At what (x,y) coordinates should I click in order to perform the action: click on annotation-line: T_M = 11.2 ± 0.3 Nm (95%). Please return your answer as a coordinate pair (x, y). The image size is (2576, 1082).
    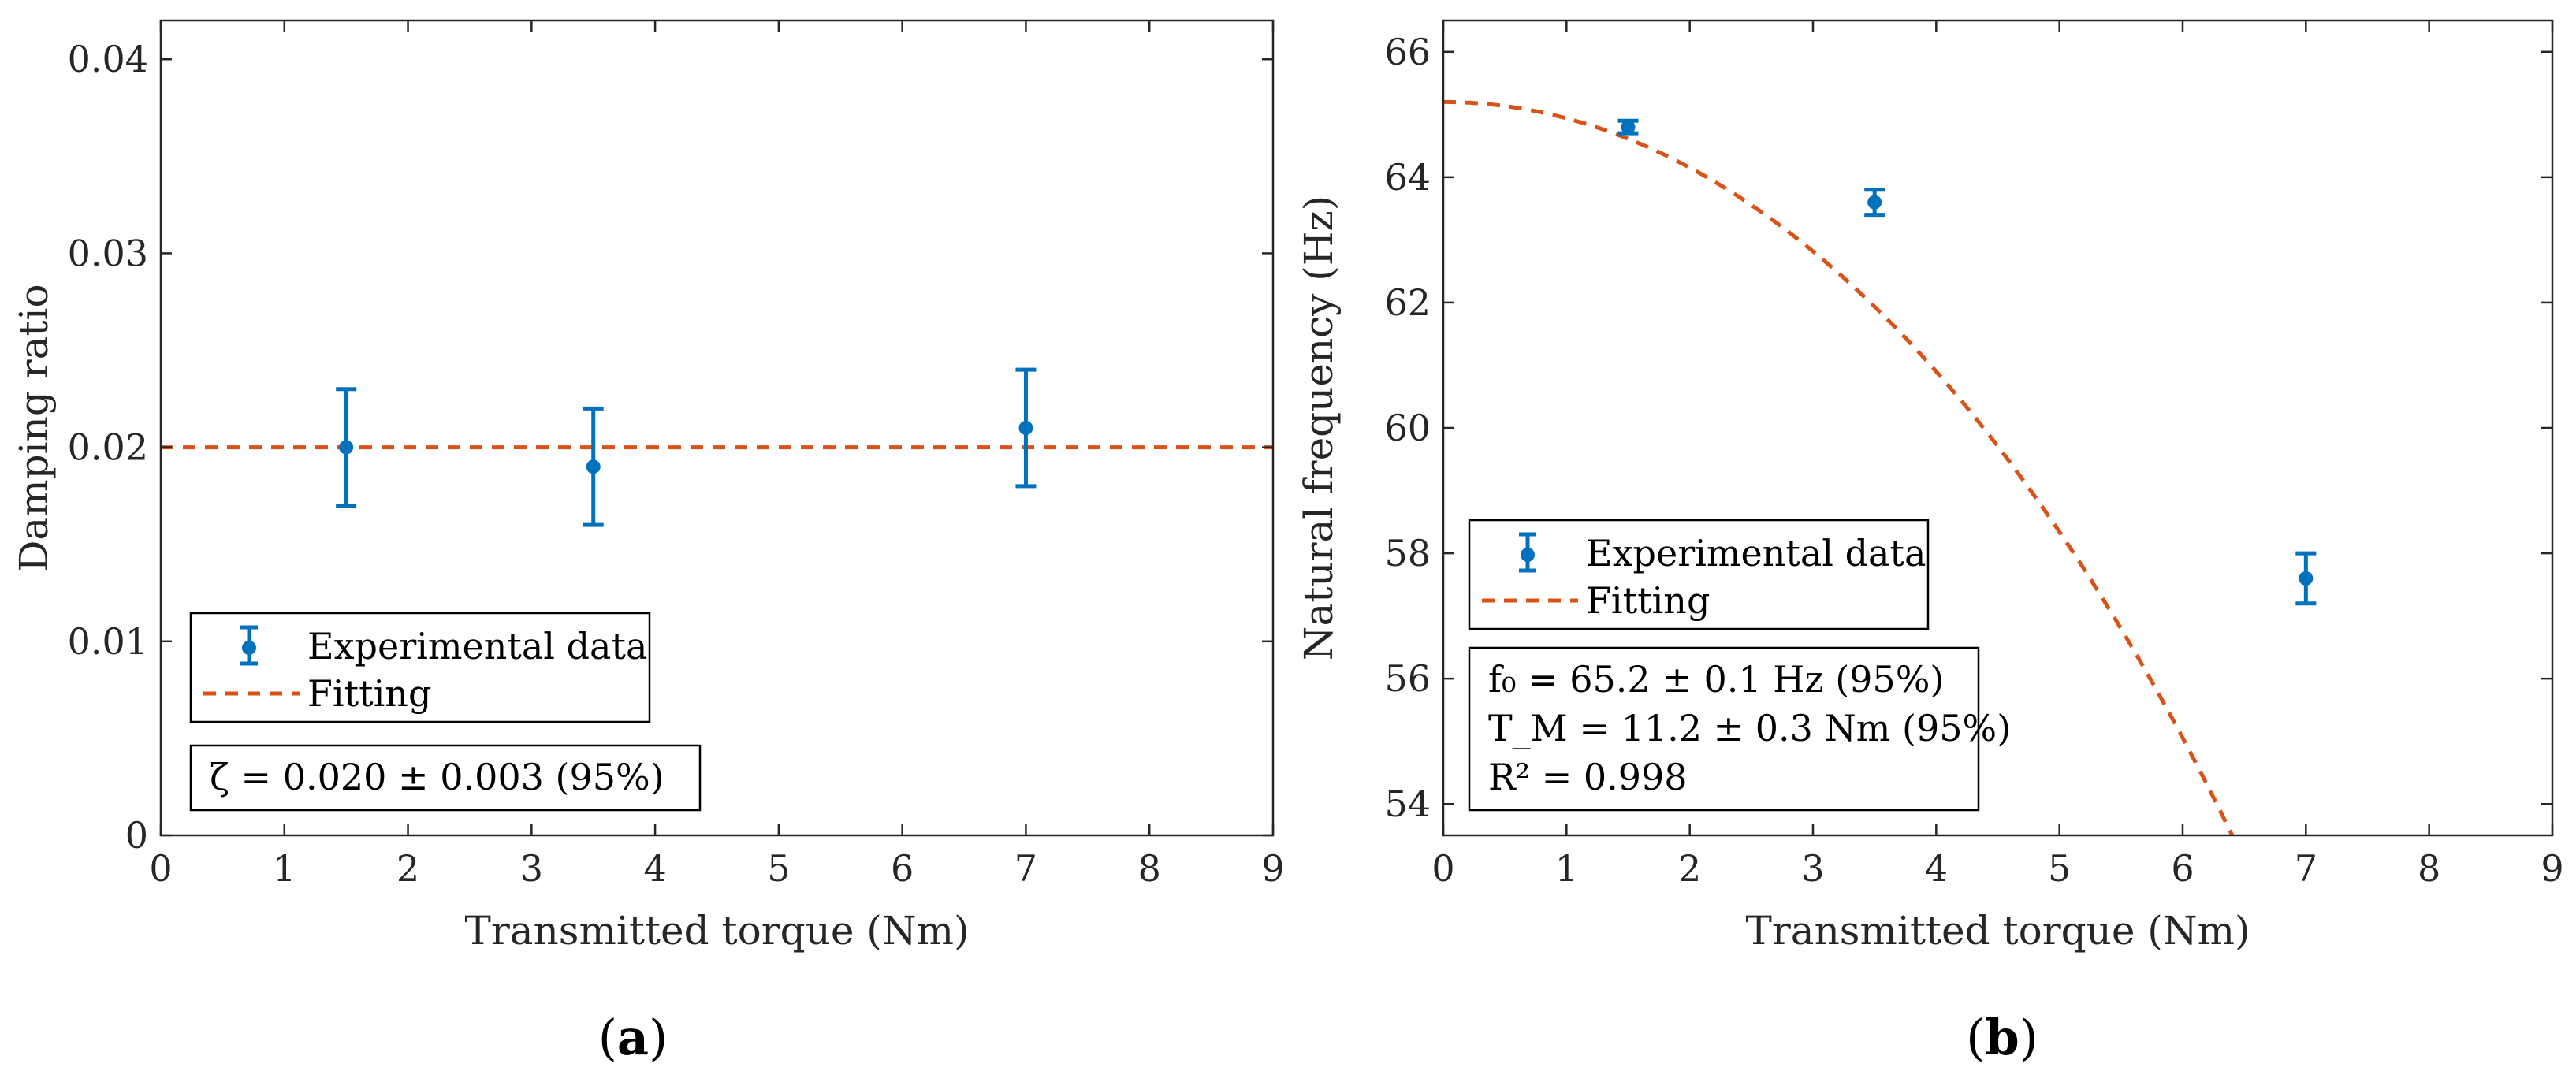
    Looking at the image, I should click on (1749, 728).